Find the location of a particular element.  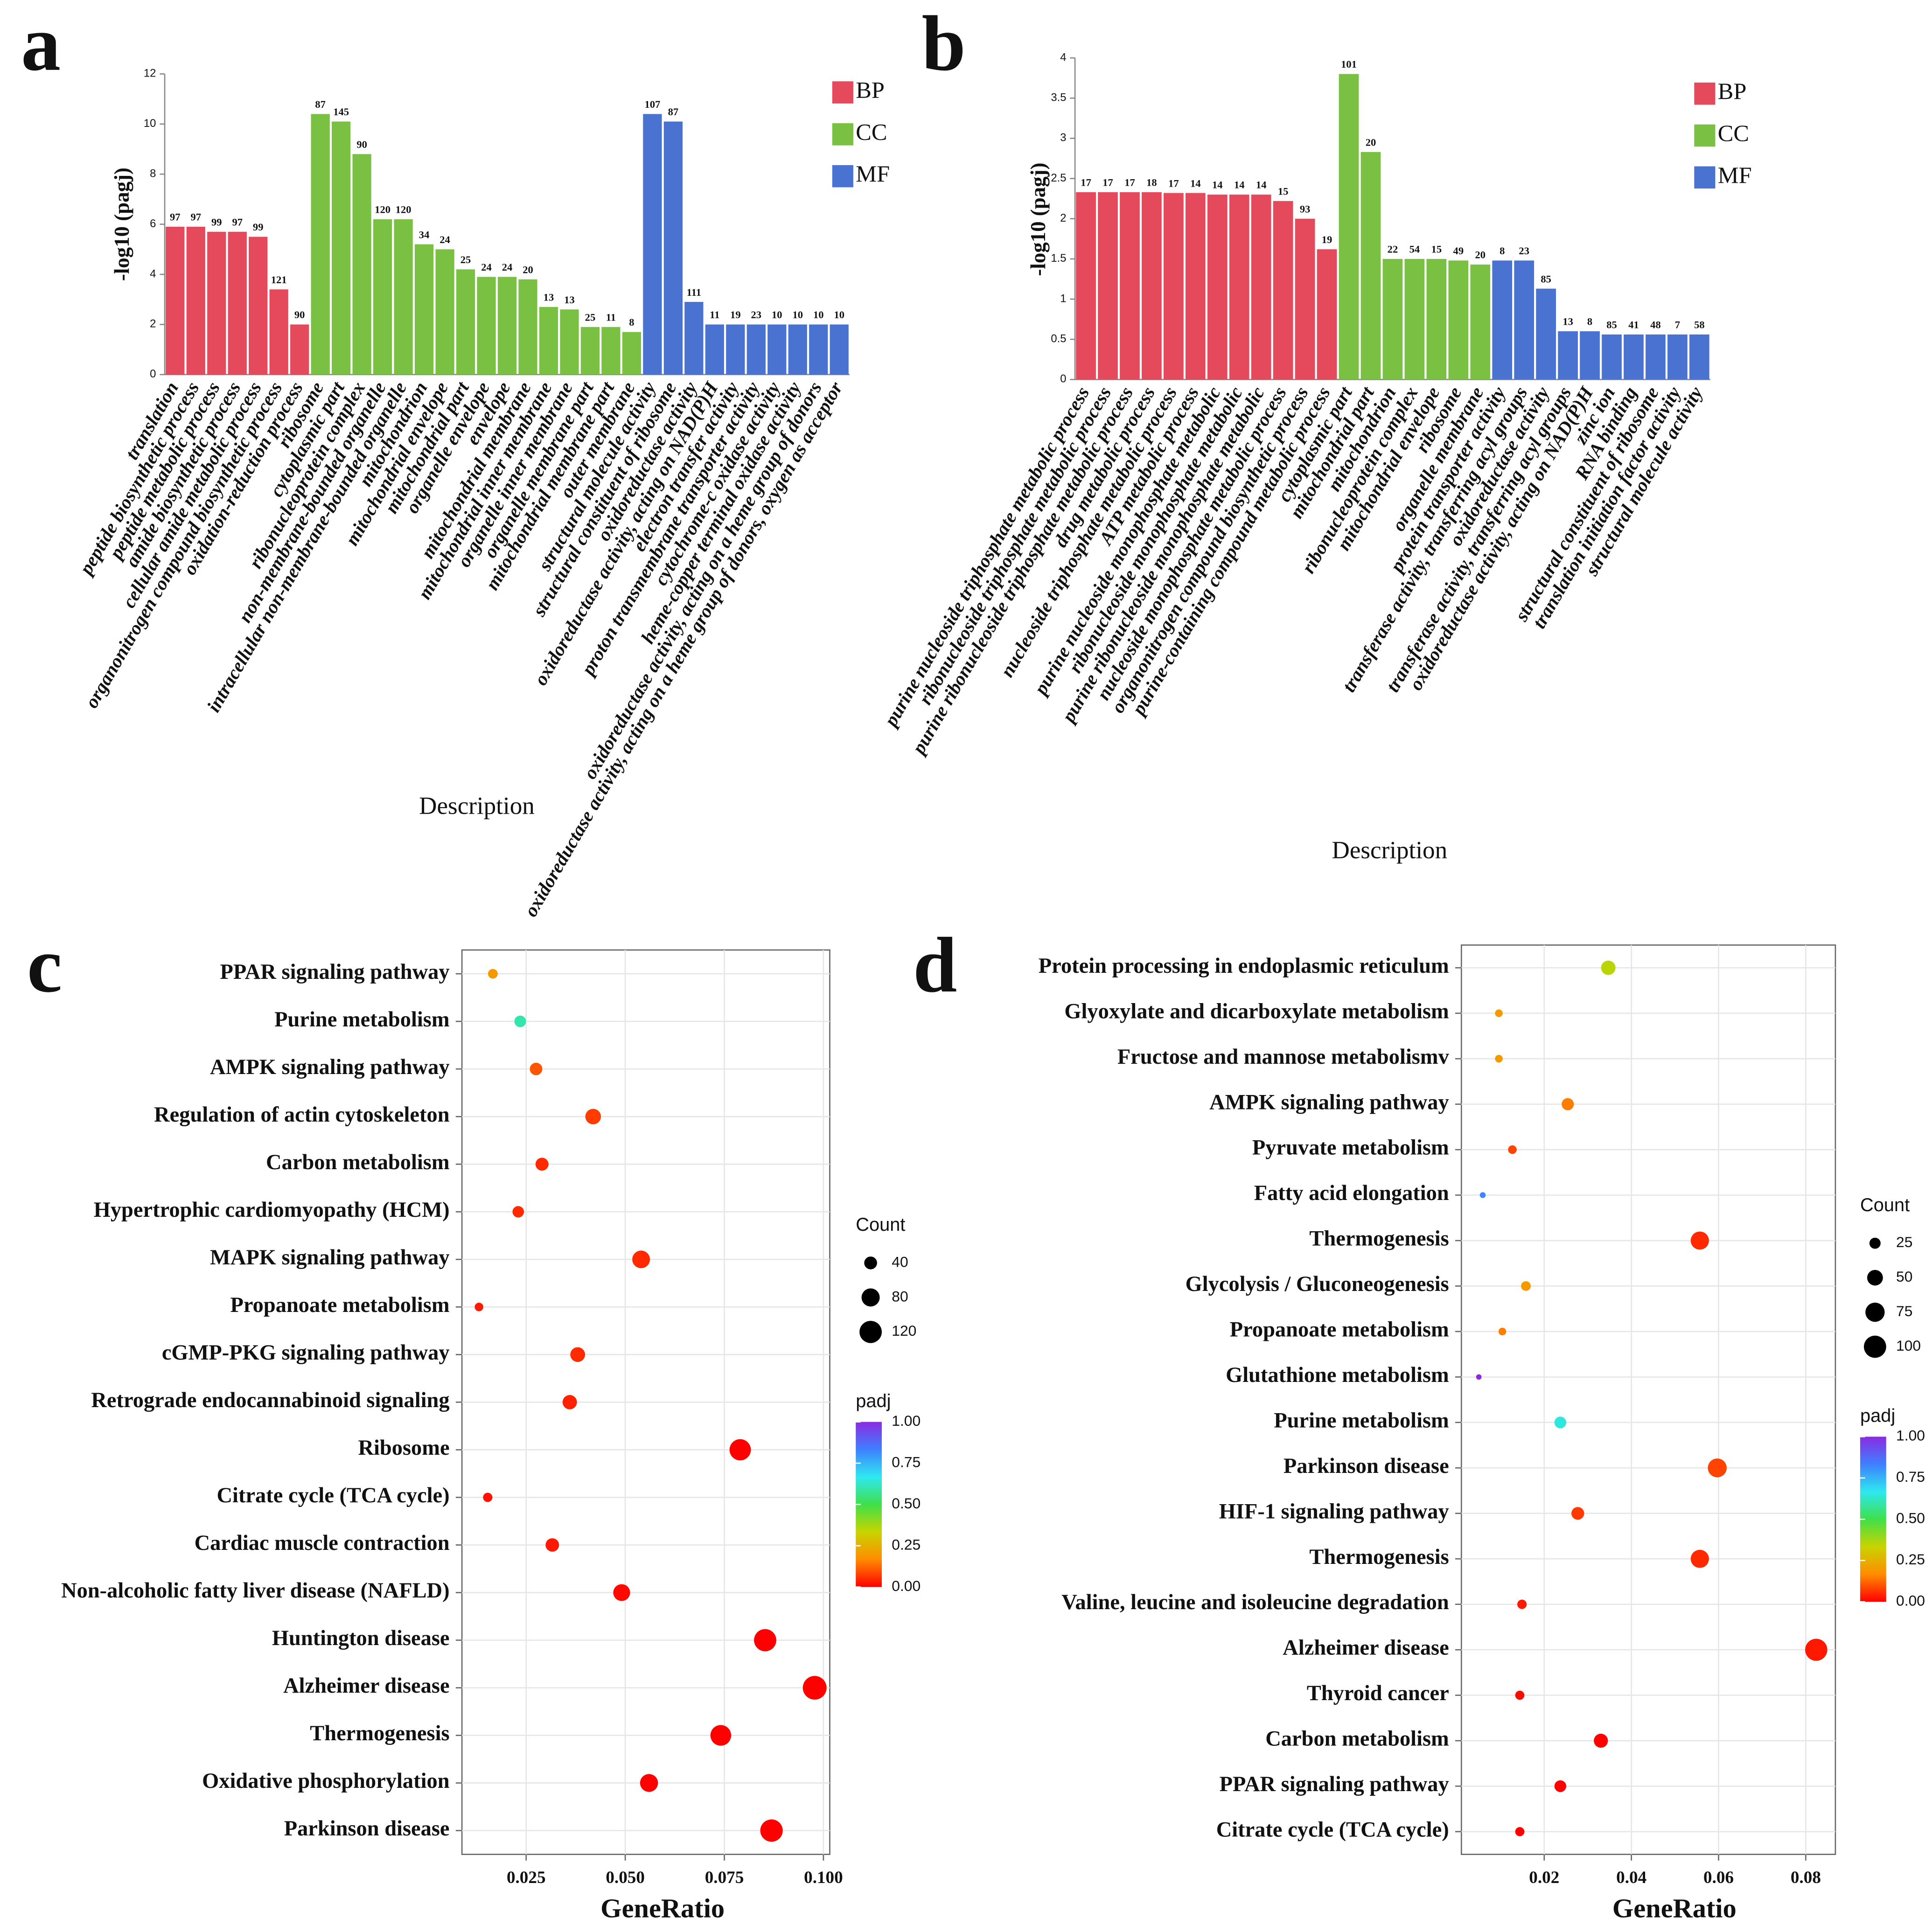

y-tick-label: 0 is located at coordinates (153, 374).